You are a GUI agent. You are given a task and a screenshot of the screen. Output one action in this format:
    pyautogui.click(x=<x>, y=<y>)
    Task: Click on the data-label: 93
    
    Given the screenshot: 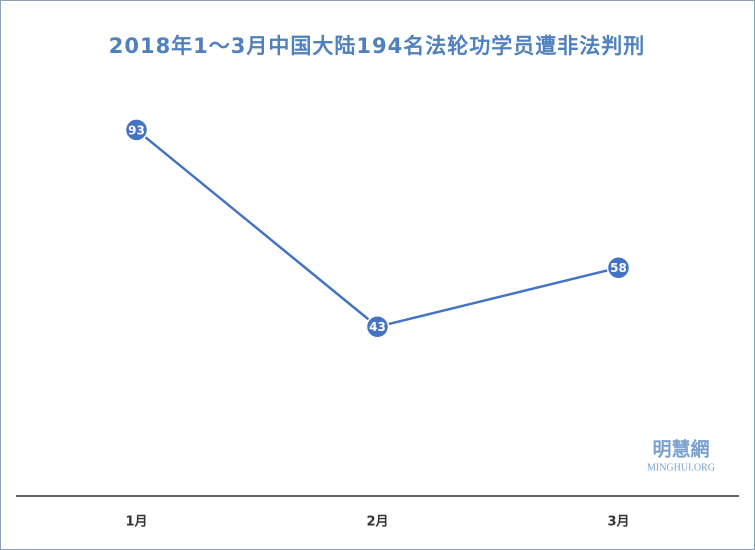 What is the action you would take?
    pyautogui.click(x=136, y=130)
    